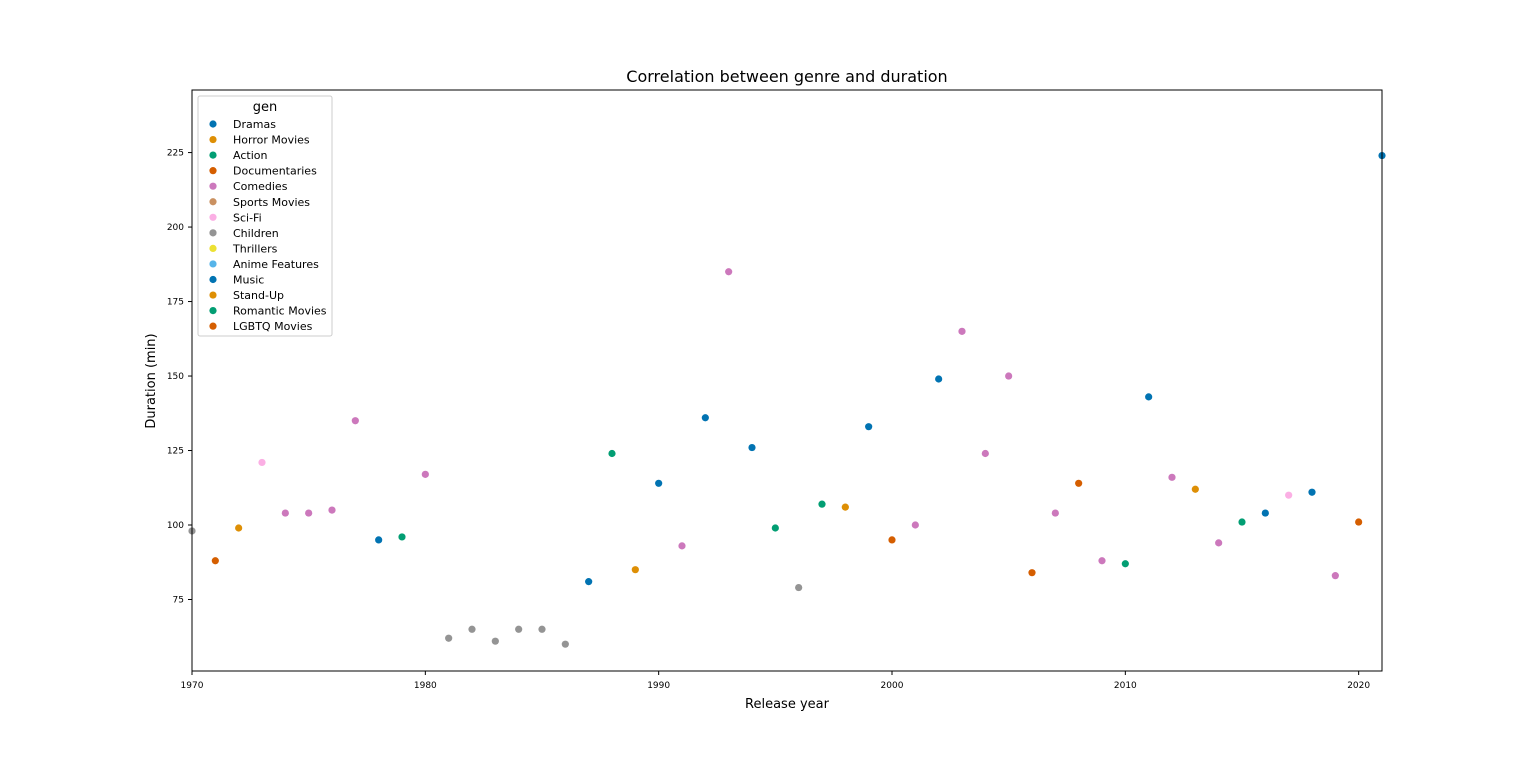 This screenshot has width=1536, height=758. I want to click on legend-box, so click(265, 216).